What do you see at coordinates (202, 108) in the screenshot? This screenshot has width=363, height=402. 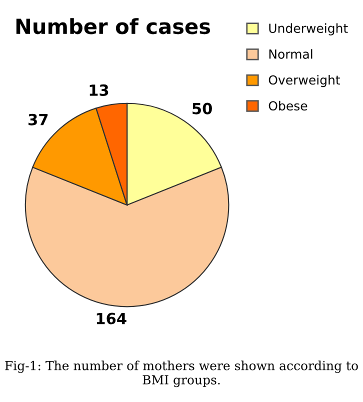 I see `data-label: 50` at bounding box center [202, 108].